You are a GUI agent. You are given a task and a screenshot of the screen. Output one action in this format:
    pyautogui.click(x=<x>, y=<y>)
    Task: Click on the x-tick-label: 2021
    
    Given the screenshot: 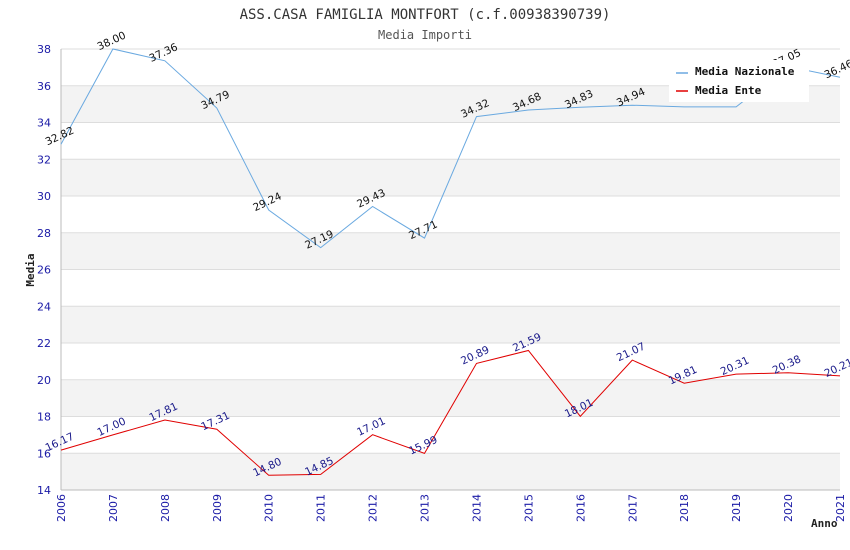 What is the action you would take?
    pyautogui.click(x=840, y=508)
    